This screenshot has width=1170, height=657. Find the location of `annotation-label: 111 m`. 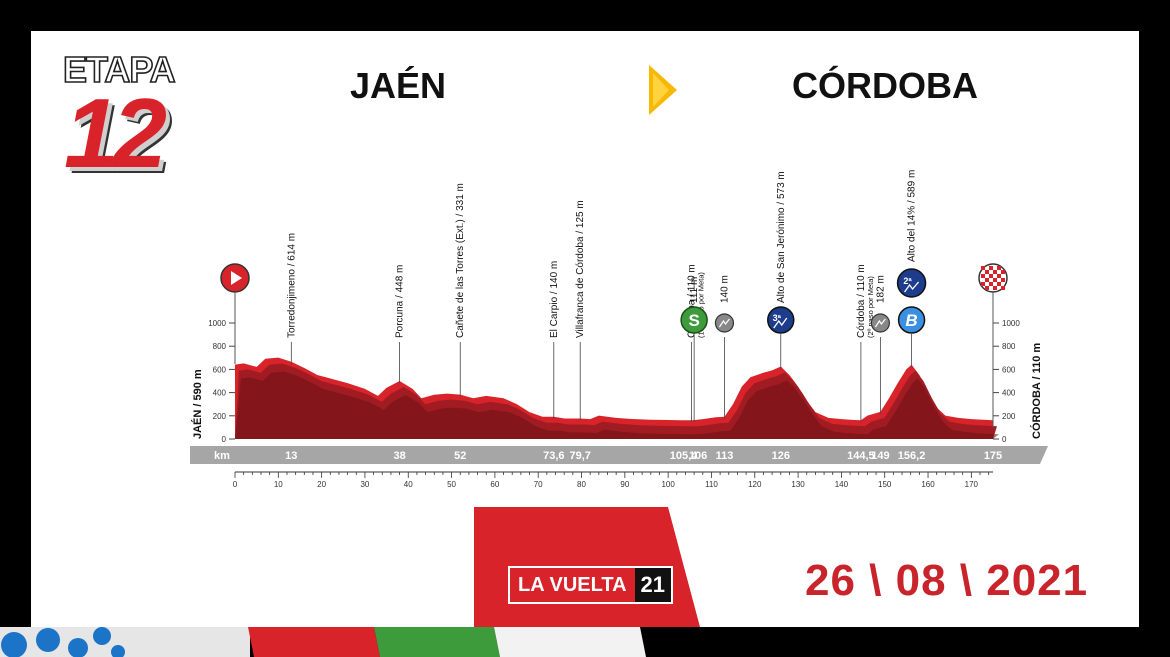

annotation-label: 111 m is located at coordinates (694, 290).